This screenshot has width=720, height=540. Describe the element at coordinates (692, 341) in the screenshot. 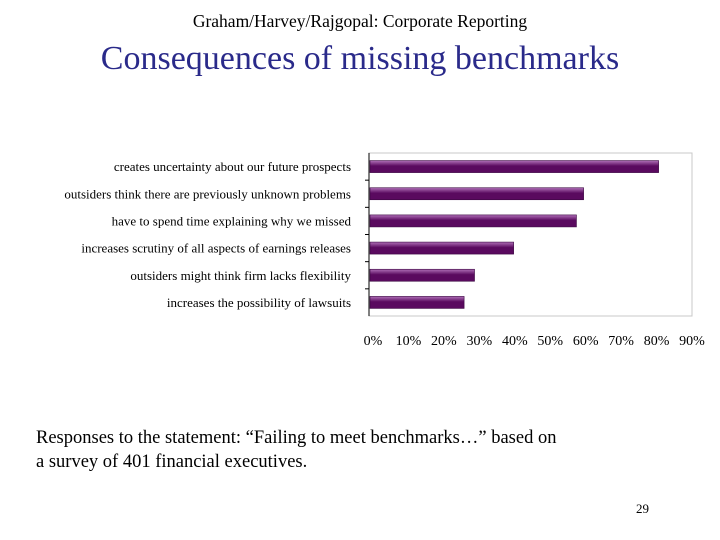

I see `x-tick-label: 90%` at that location.